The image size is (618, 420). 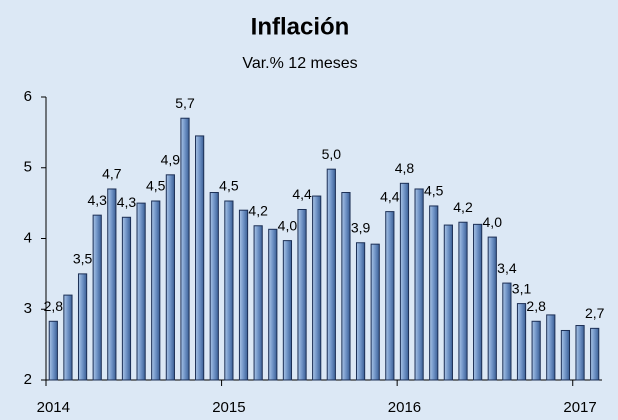 What do you see at coordinates (300, 26) in the screenshot?
I see `chart-title: Inflación` at bounding box center [300, 26].